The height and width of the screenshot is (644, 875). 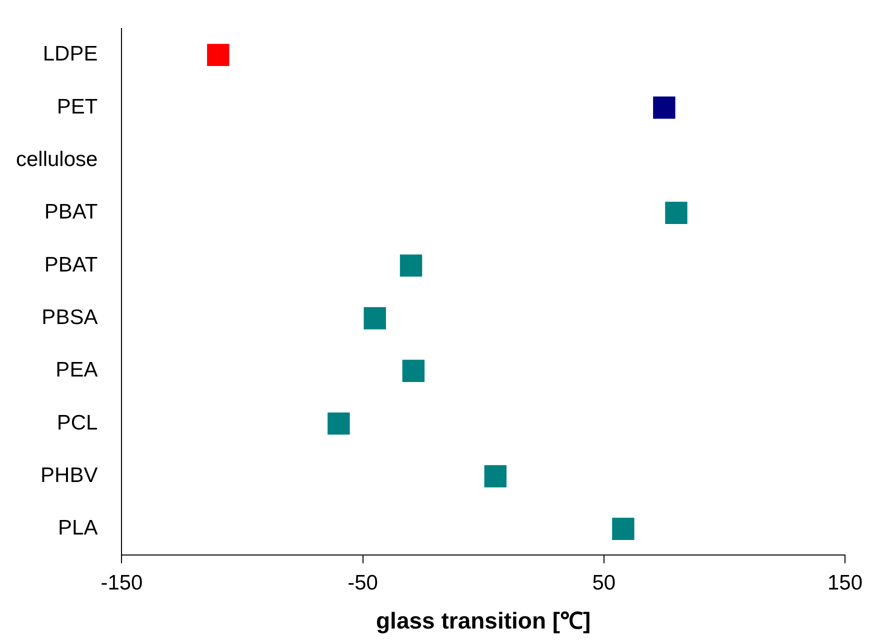 What do you see at coordinates (70, 318) in the screenshot?
I see `y-tick-label: PBSA` at bounding box center [70, 318].